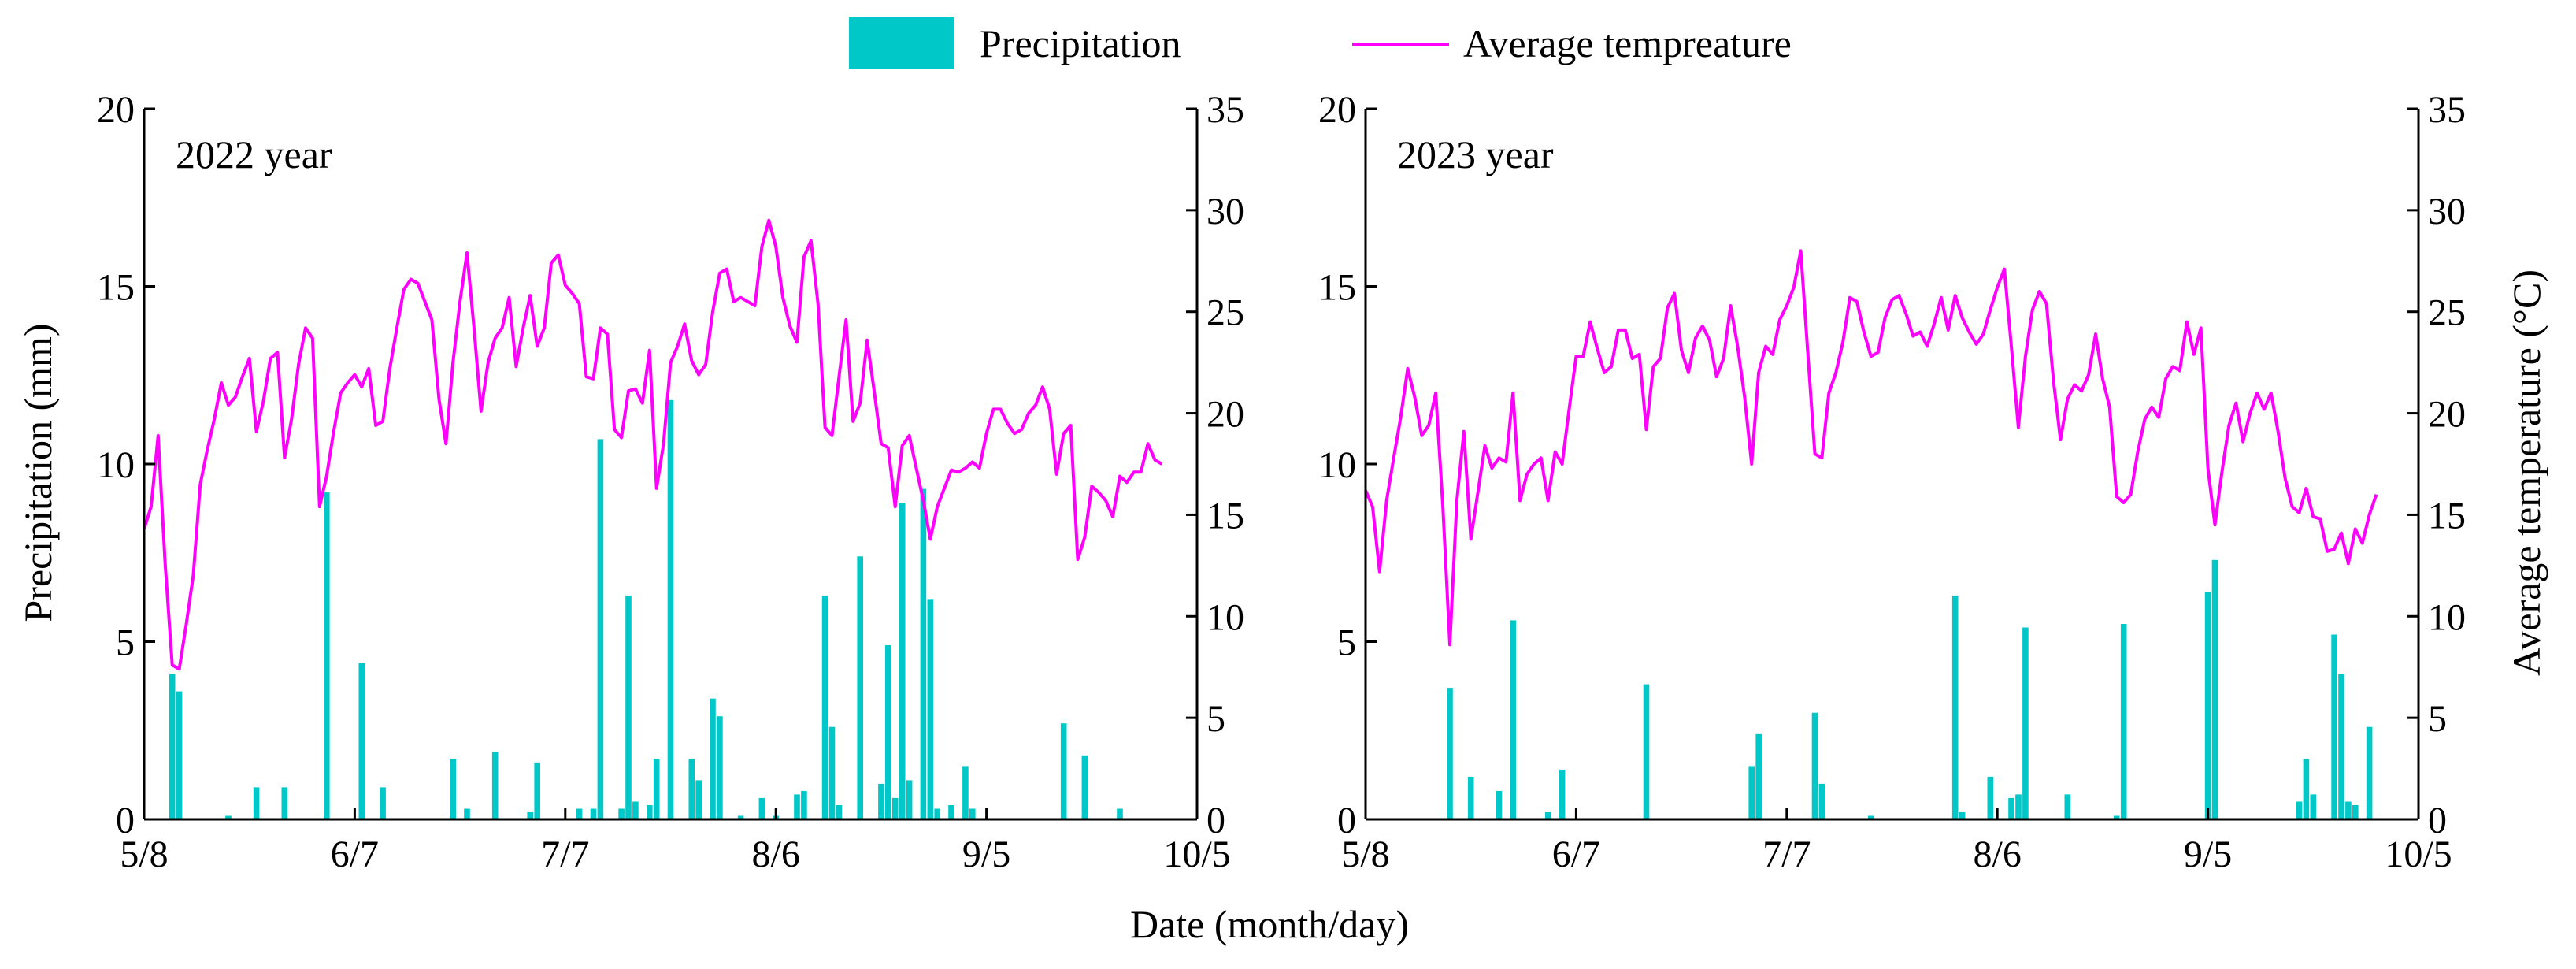 This screenshot has width=2576, height=969. I want to click on panel-title-2022: 2022 year, so click(254, 154).